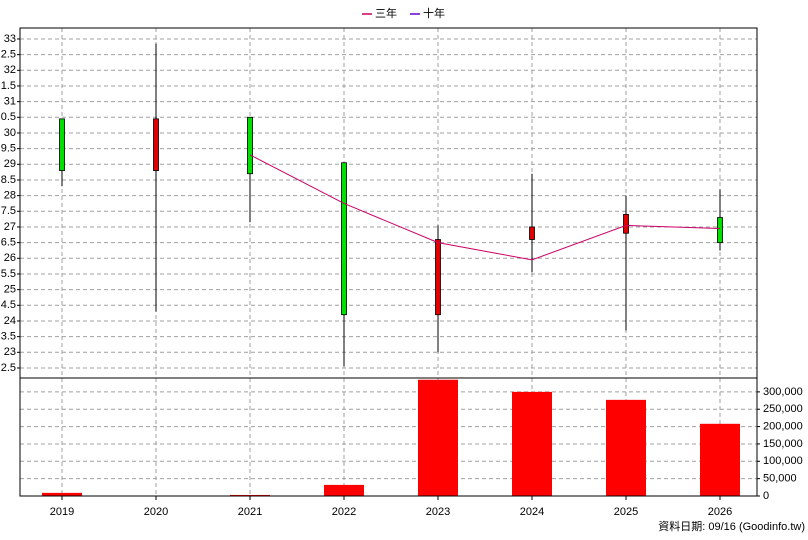  I want to click on y-tick-label: 100,000, so click(783, 461).